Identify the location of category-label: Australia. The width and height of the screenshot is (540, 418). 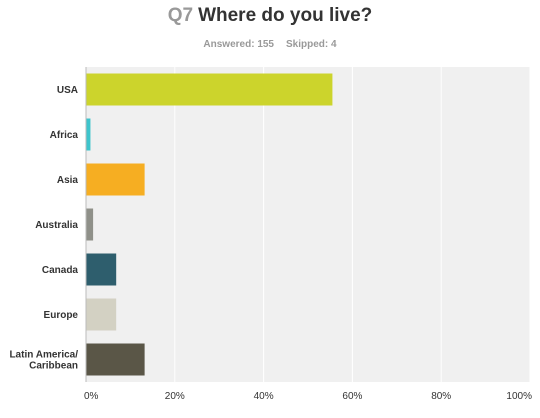
(56, 225).